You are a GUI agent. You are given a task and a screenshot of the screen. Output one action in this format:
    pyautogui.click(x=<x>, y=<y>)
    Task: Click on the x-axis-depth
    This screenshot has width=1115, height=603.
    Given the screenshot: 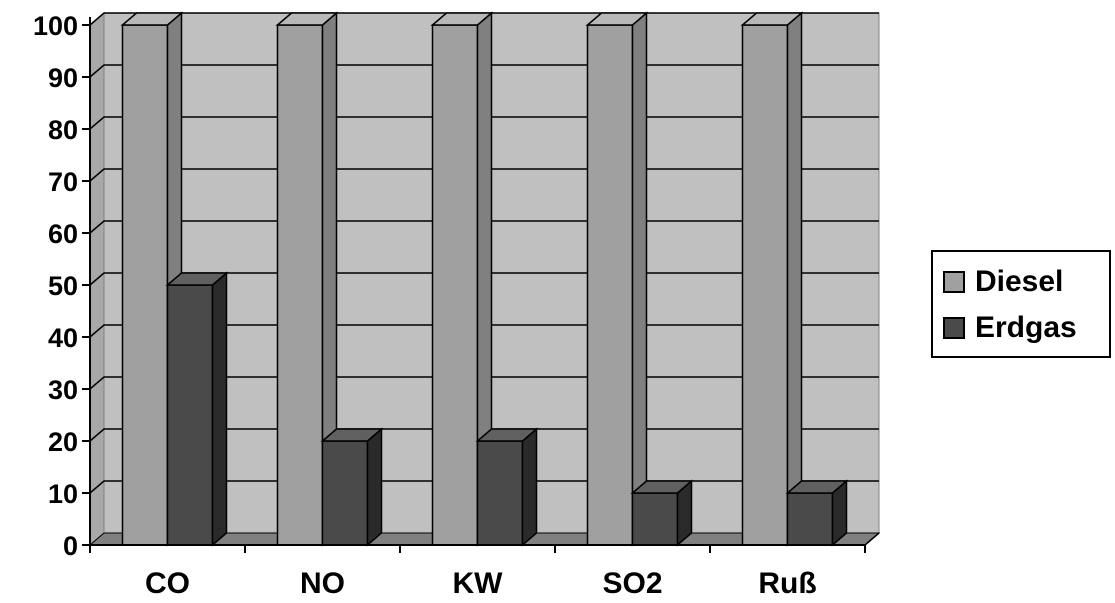 What is the action you would take?
    pyautogui.click(x=872, y=539)
    